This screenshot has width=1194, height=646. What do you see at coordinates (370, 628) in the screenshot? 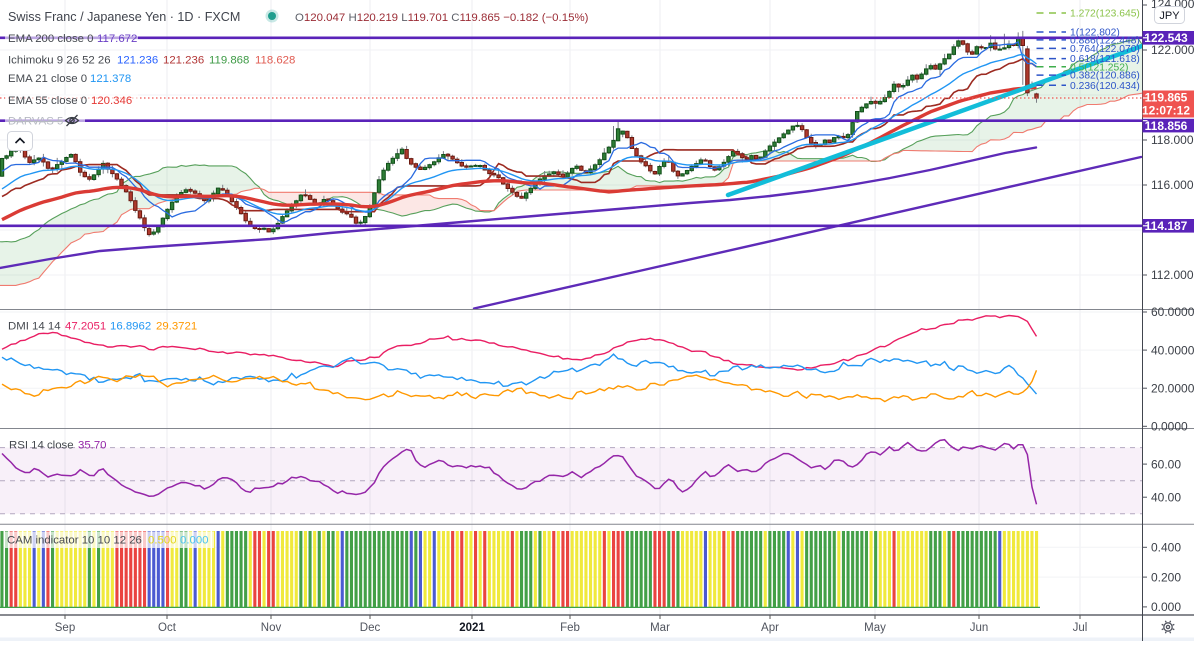
I see `svg-text: Dec` at bounding box center [370, 628].